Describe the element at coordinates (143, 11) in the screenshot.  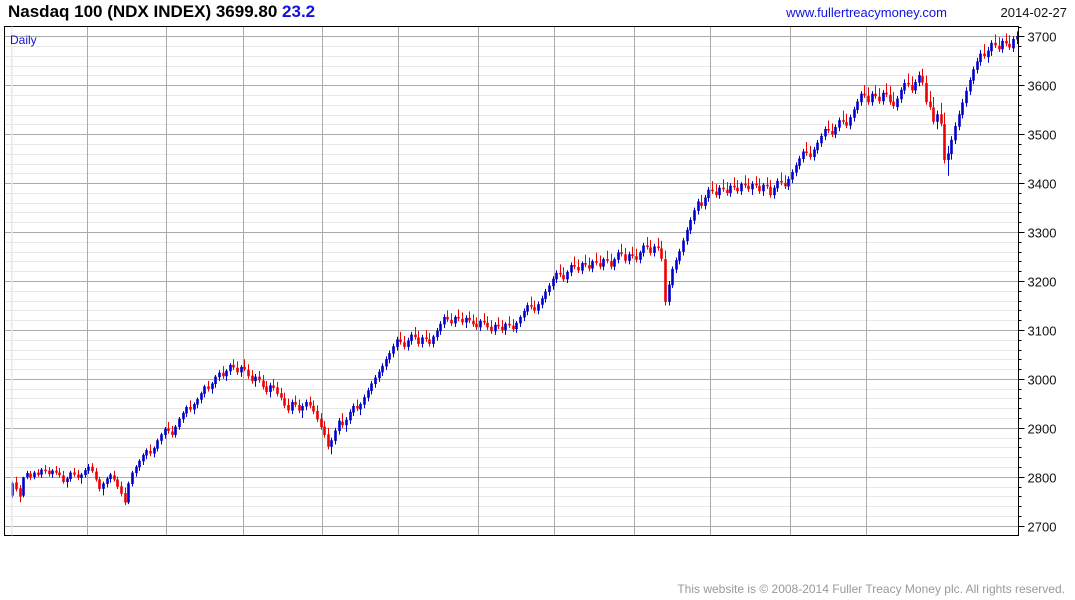
I see `instrument-name-and-price: Nasdaq 100 (NDX INDEX) 3699.80` at that location.